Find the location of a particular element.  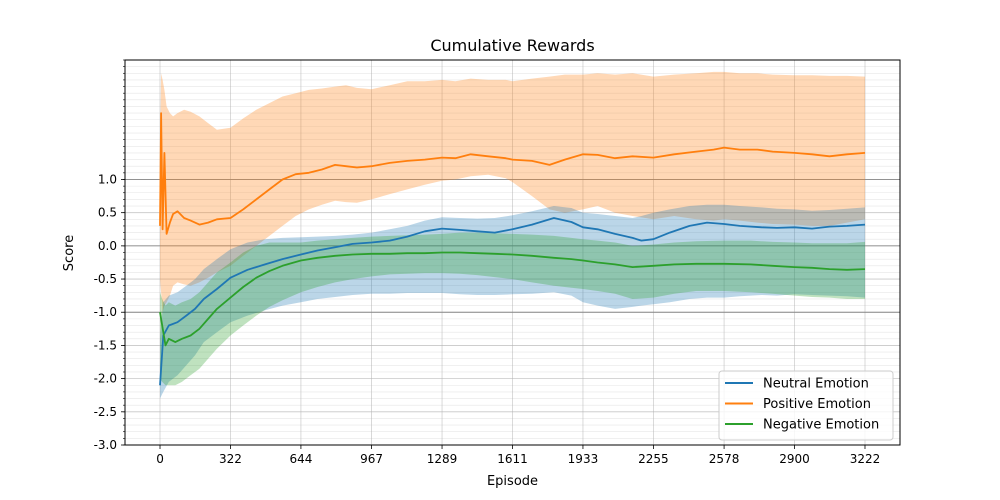

y-tick-label: -3.0 is located at coordinates (105, 445).